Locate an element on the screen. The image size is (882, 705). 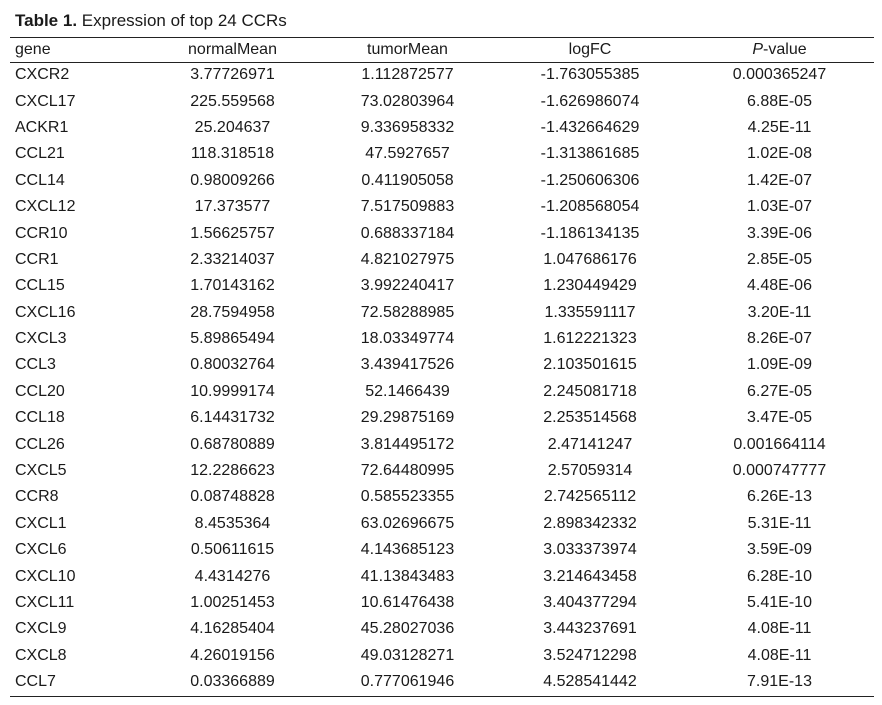
cell-logfc: 1.335591117 is located at coordinates (590, 312).